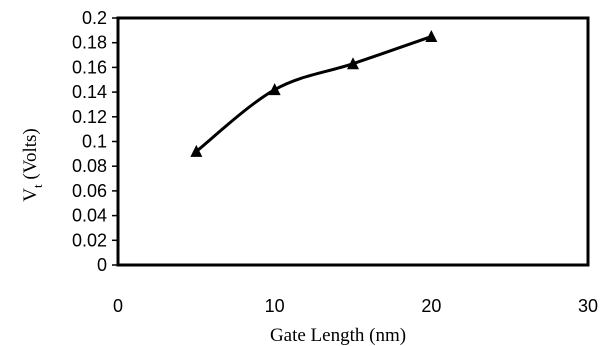  I want to click on y-tick-label: 0.08, so click(89, 166).